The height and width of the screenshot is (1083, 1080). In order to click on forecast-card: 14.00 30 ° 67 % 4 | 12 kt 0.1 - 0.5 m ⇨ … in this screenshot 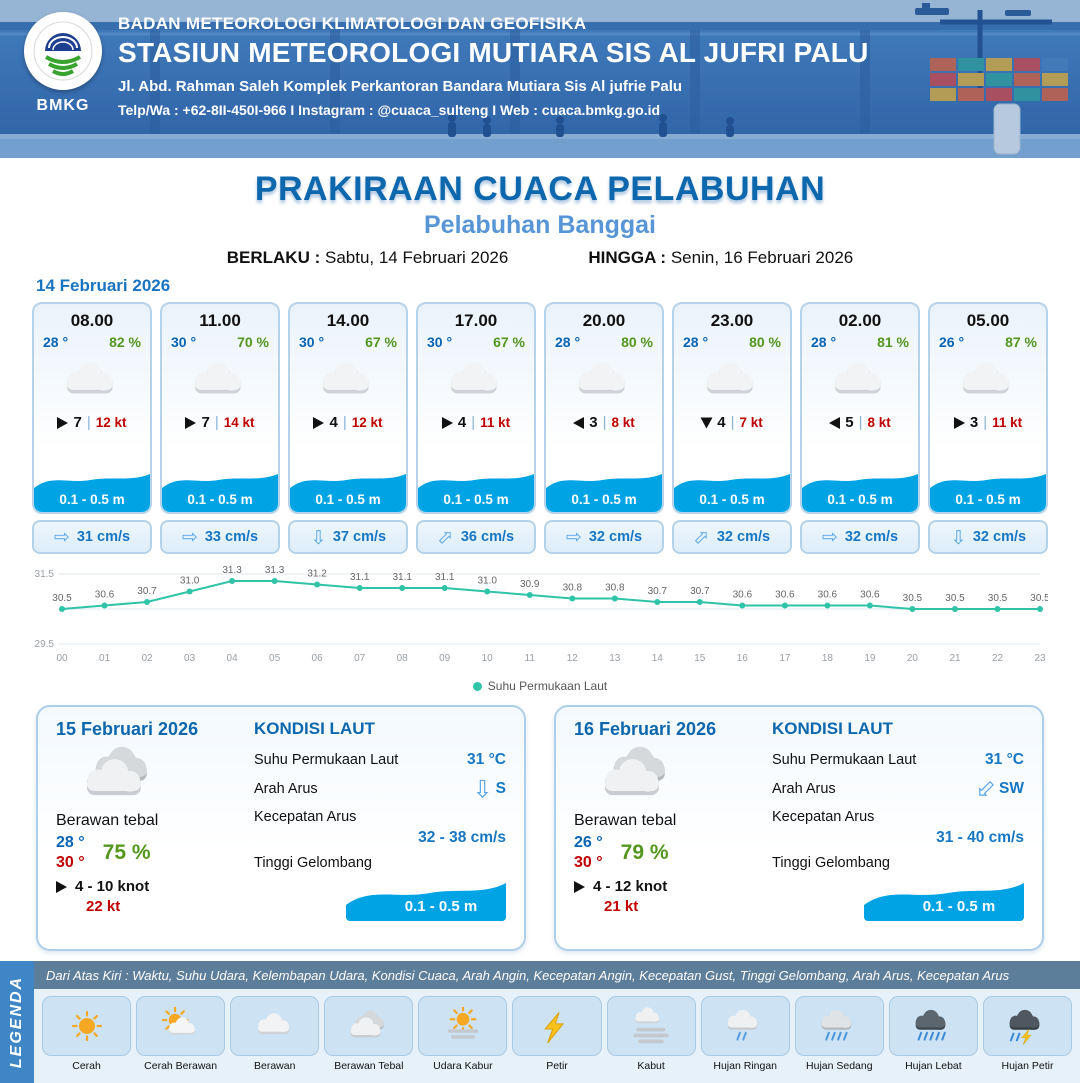, I will do `click(348, 428)`.